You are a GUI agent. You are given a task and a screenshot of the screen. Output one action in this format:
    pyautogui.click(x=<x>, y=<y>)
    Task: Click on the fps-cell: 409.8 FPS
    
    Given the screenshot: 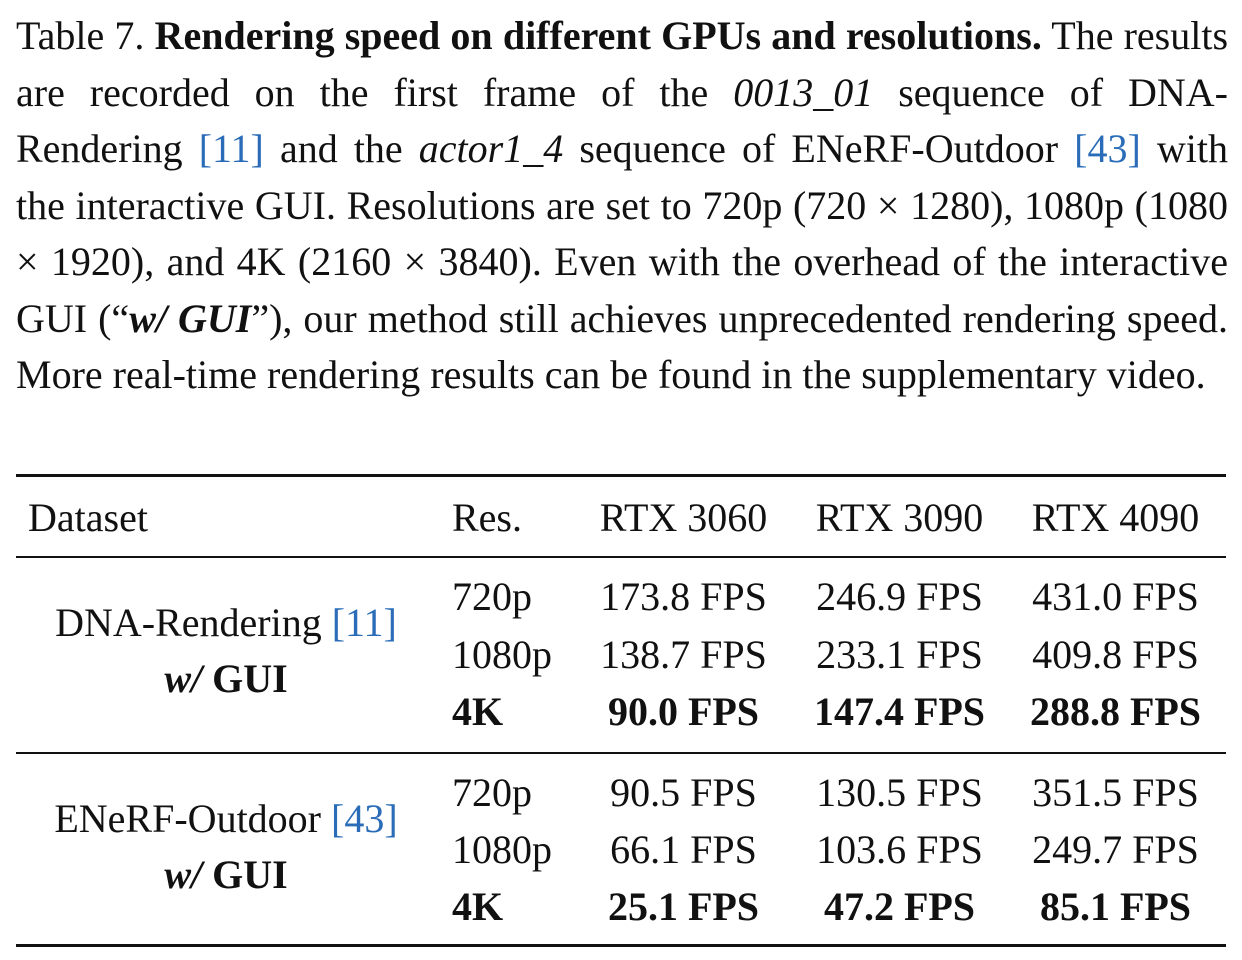 What is the action you would take?
    pyautogui.click(x=1115, y=654)
    